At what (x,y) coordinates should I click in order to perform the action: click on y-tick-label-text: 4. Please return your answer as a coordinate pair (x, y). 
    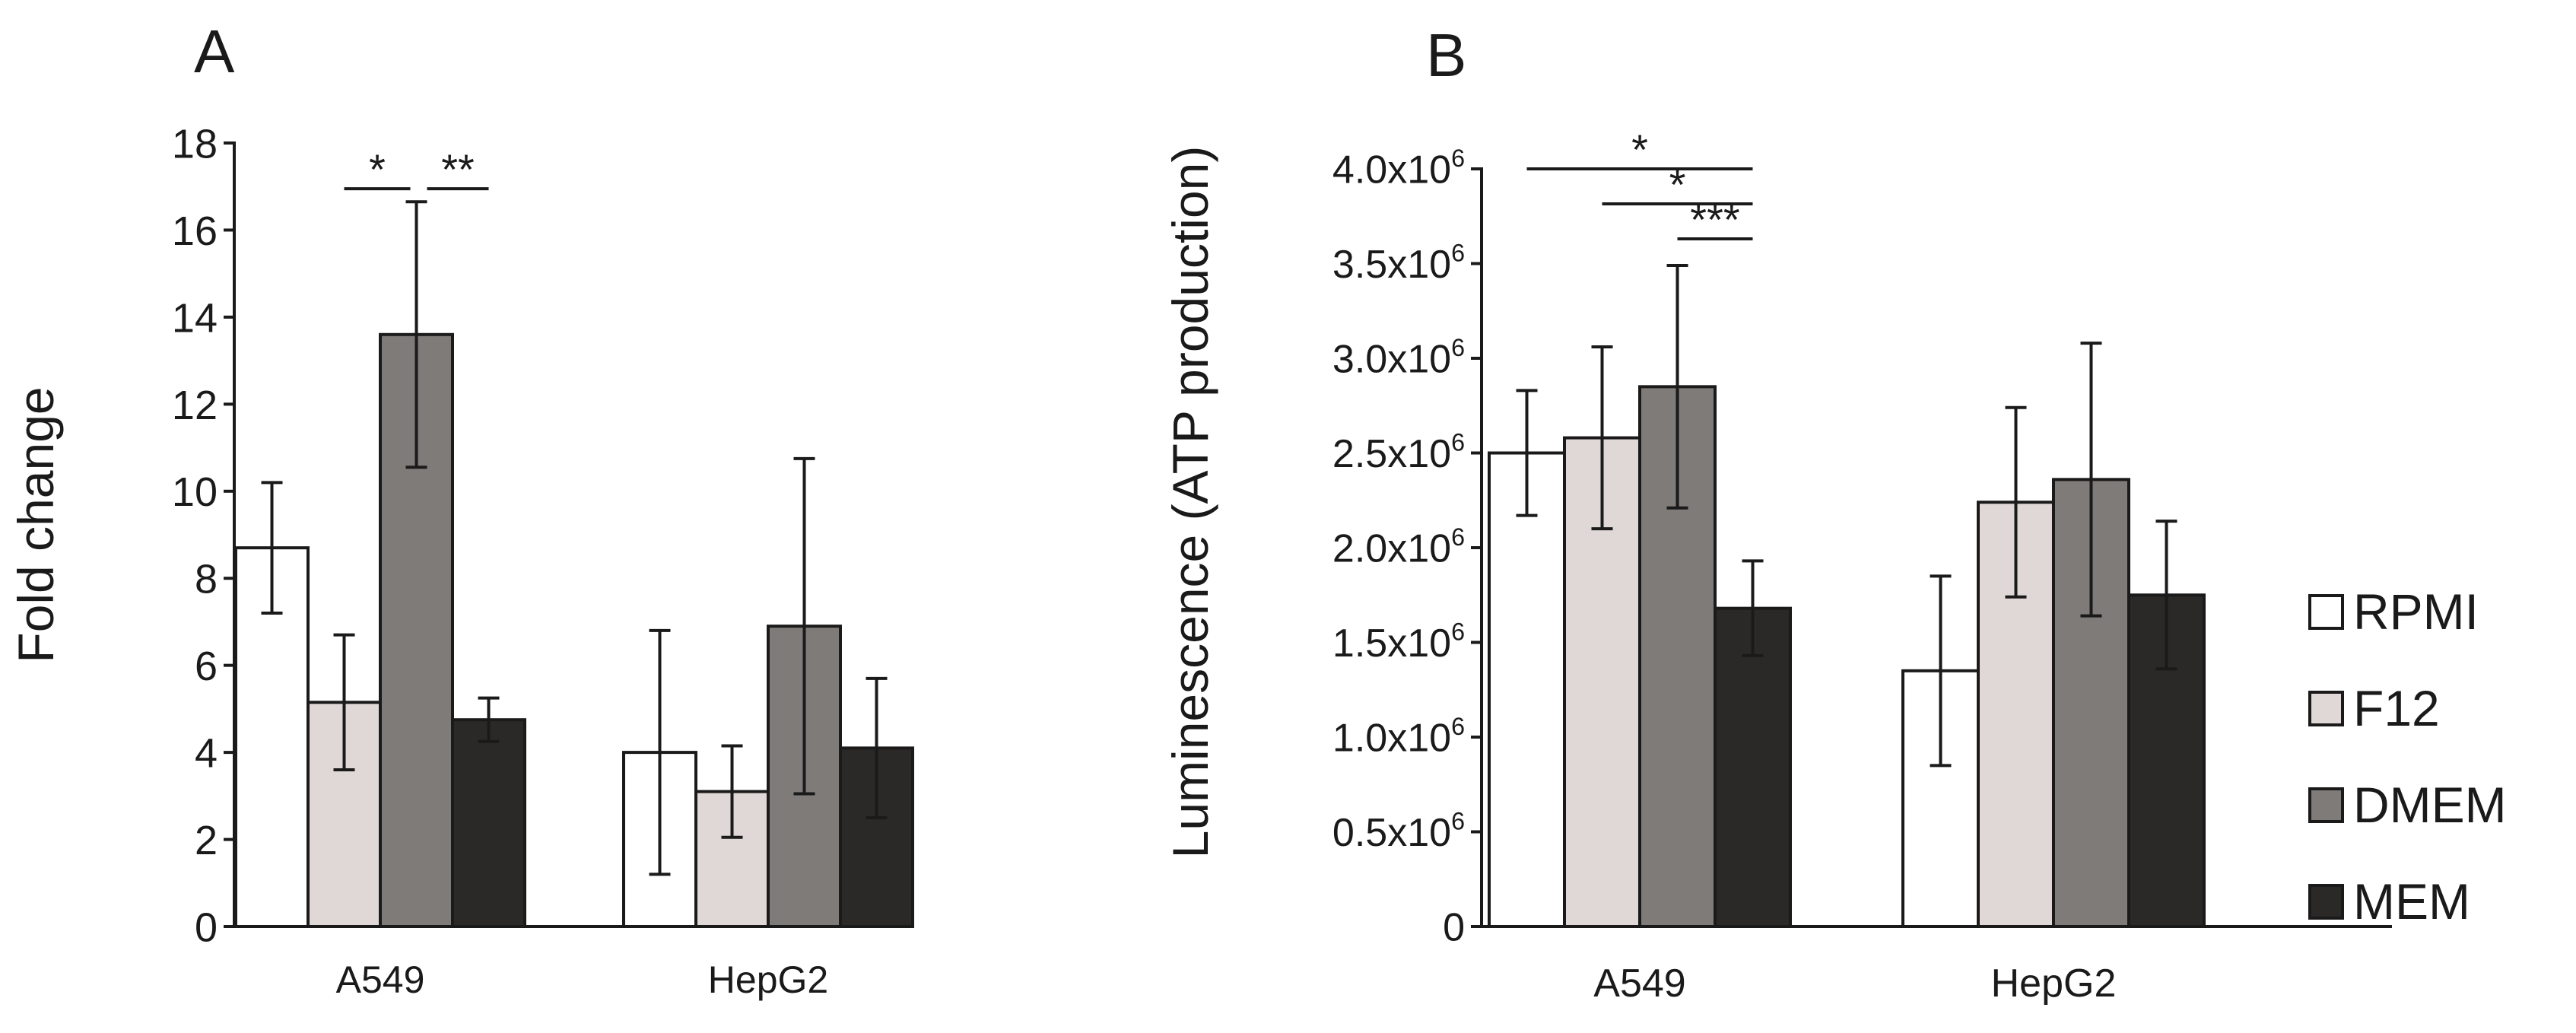
    Looking at the image, I should click on (206, 754).